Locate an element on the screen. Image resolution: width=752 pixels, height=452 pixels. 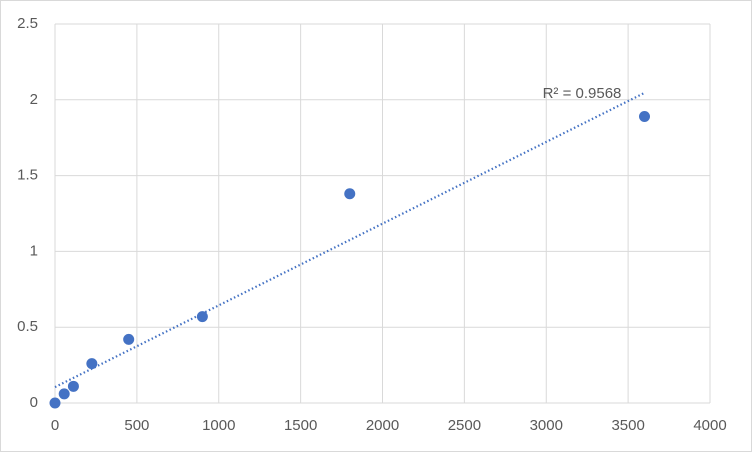
y-tick-label: 2 is located at coordinates (34, 99).